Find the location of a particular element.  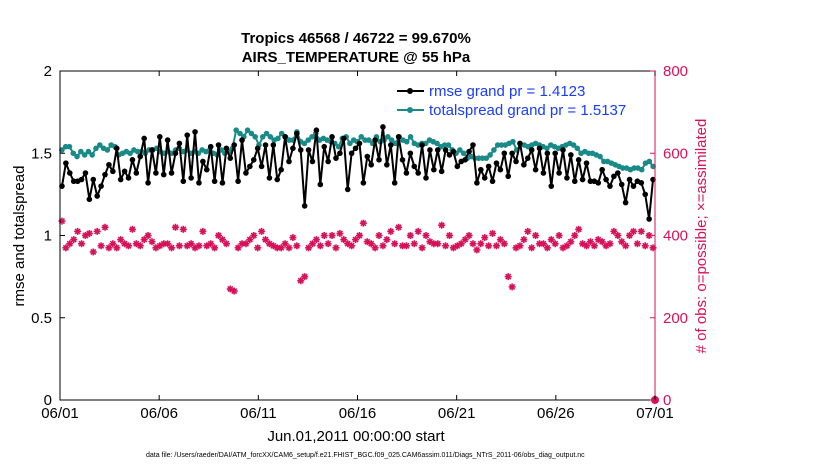

x-axis-label: Jun.01,2011 00:00:00 start is located at coordinates (356, 436).